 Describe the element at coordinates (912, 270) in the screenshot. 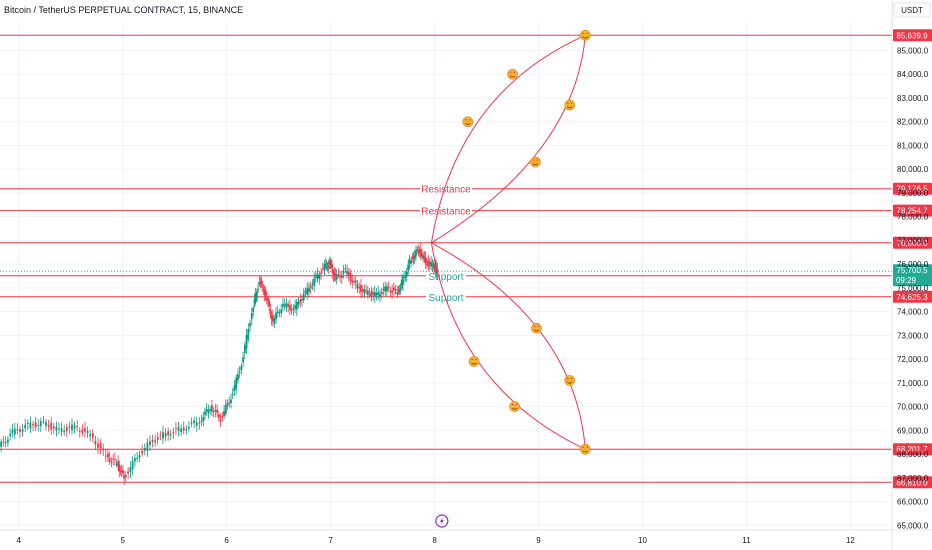

I see `current-price-label: 75,700.5` at that location.